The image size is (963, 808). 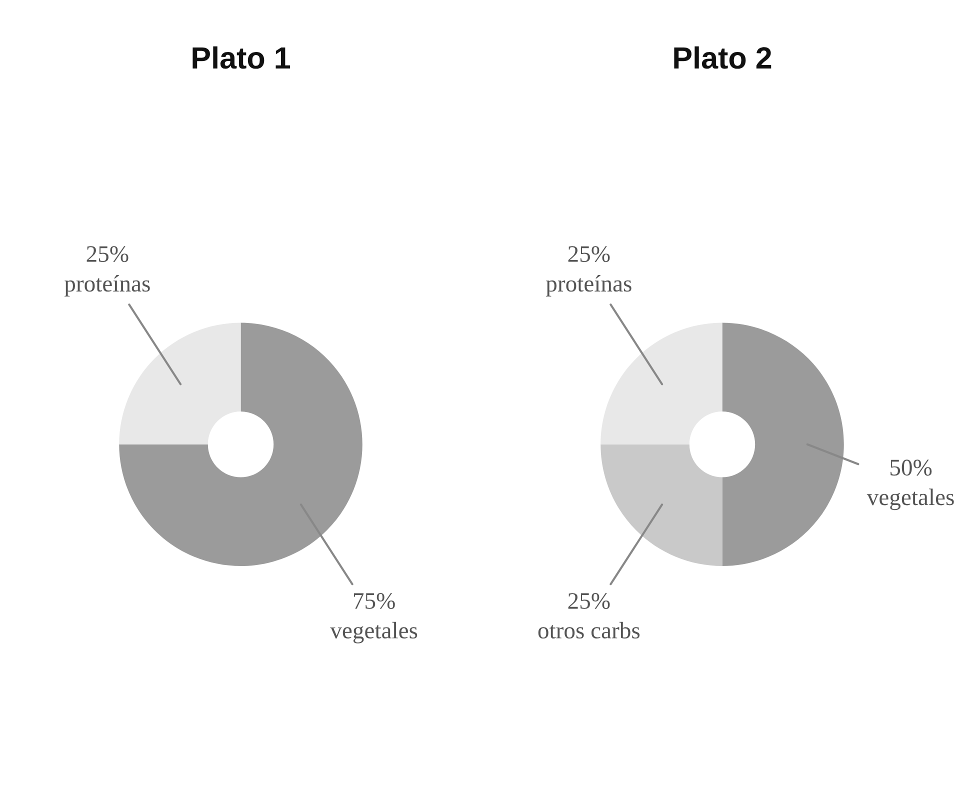 What do you see at coordinates (911, 468) in the screenshot?
I see `data-label: 50%` at bounding box center [911, 468].